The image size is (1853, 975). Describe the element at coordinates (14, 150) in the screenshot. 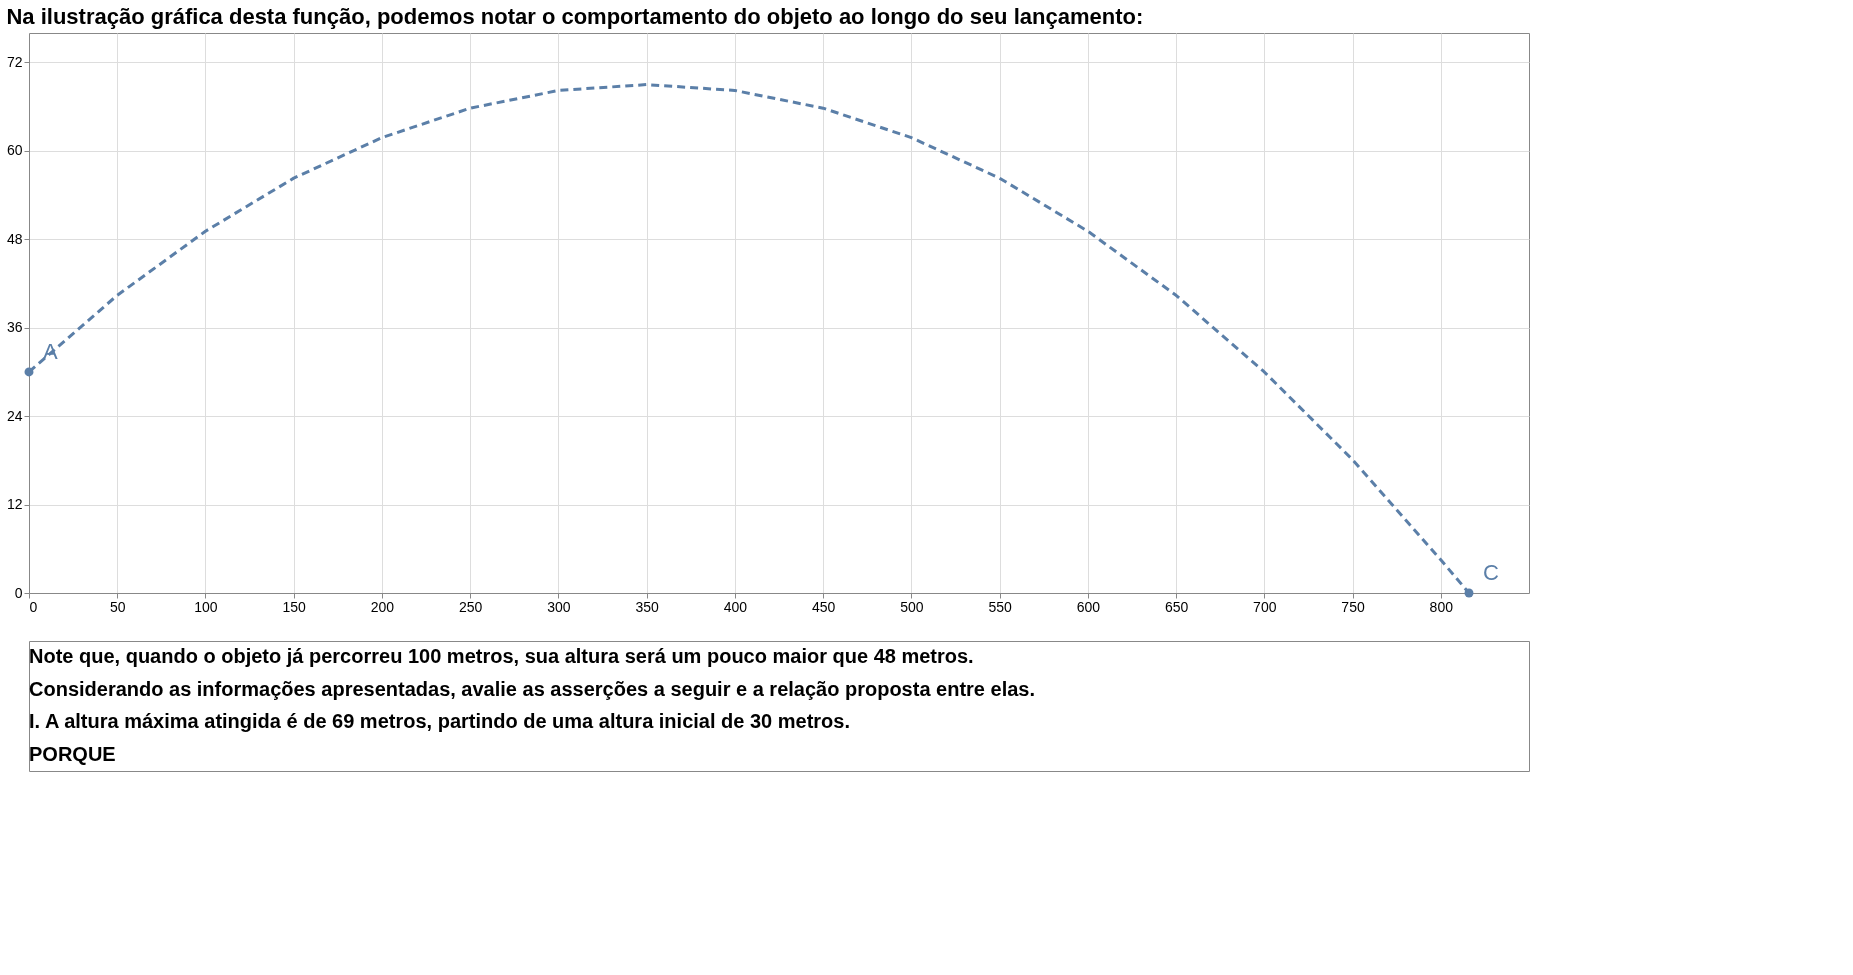

I see `y-tick-label: 60` at that location.